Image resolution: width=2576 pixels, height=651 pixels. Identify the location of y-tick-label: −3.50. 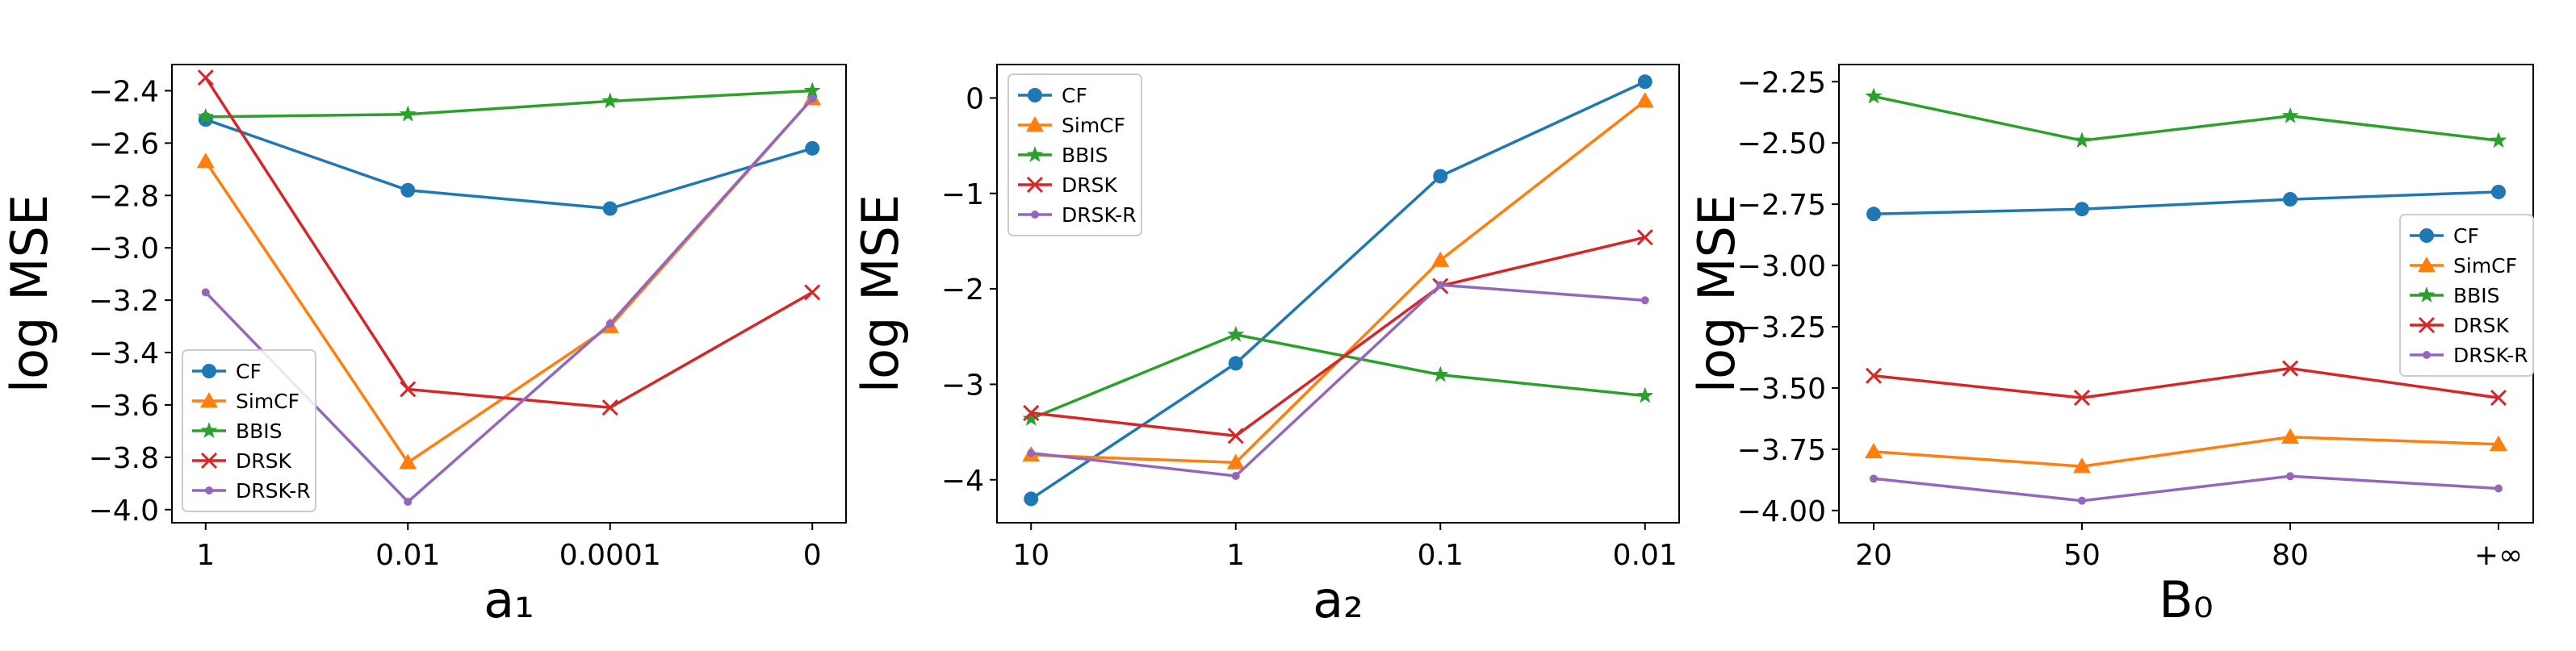
(1781, 390).